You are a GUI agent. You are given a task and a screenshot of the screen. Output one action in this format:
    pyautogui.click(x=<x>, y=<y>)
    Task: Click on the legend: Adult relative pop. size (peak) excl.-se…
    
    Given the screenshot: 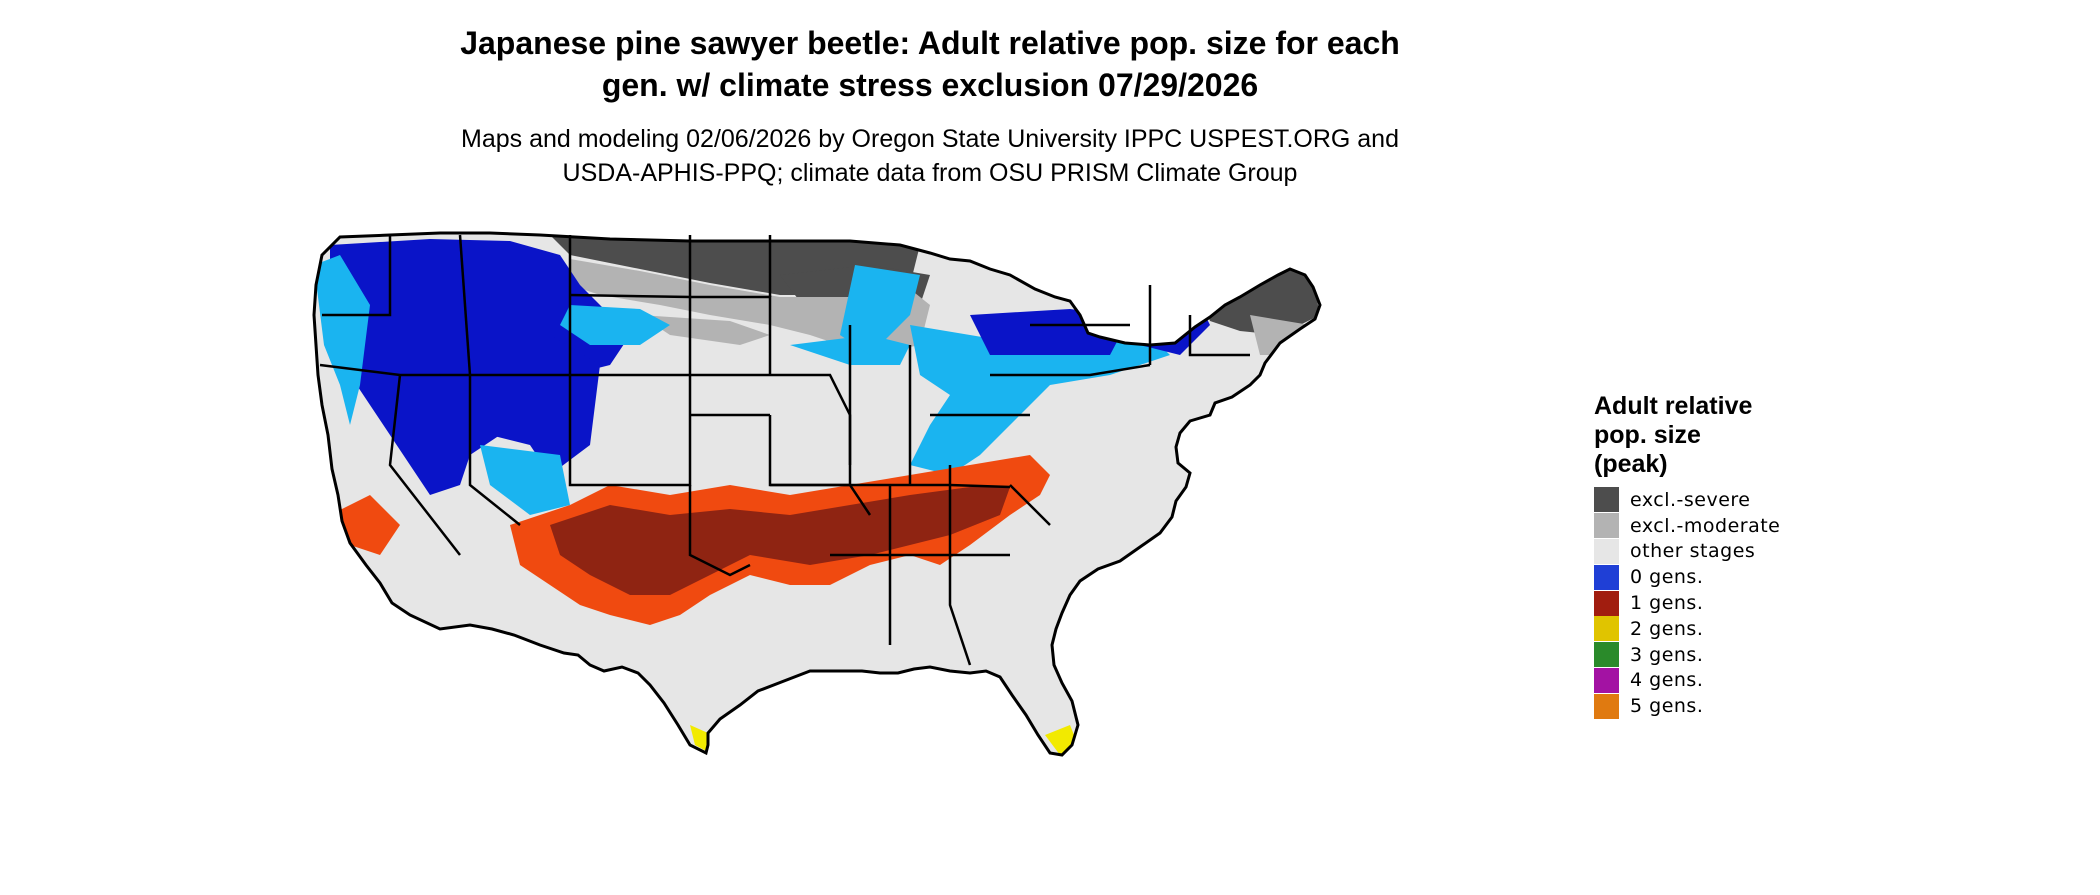 What is the action you would take?
    pyautogui.click(x=1704, y=555)
    